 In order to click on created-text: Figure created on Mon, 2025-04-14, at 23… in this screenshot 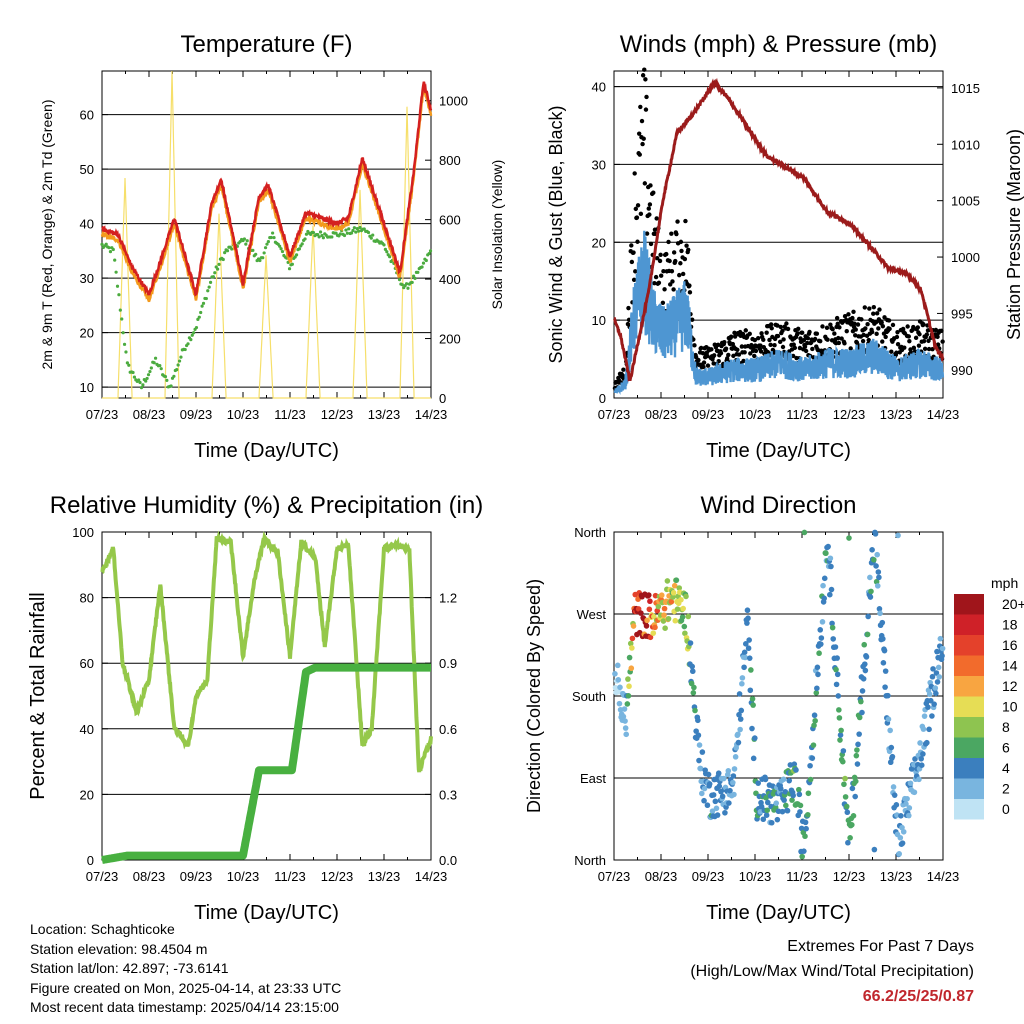, I will do `click(186, 987)`.